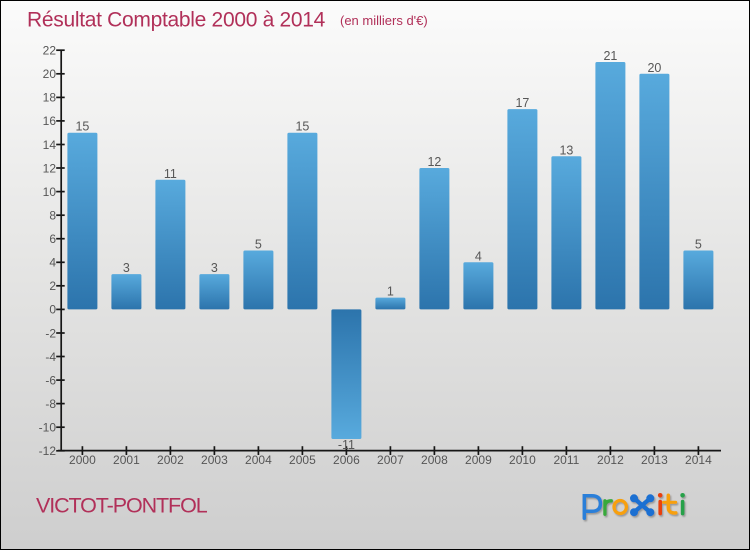 This screenshot has height=550, width=750. I want to click on svg-text: 2010, so click(522, 460).